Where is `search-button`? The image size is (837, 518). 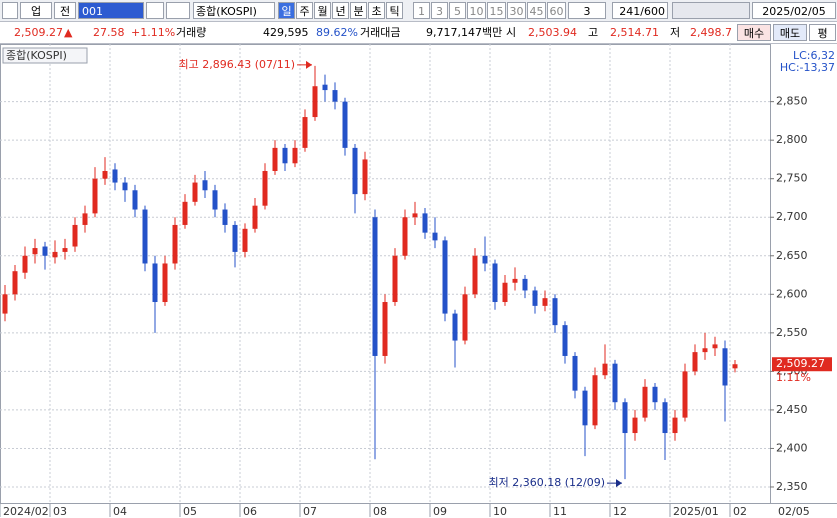 search-button is located at coordinates (155, 10).